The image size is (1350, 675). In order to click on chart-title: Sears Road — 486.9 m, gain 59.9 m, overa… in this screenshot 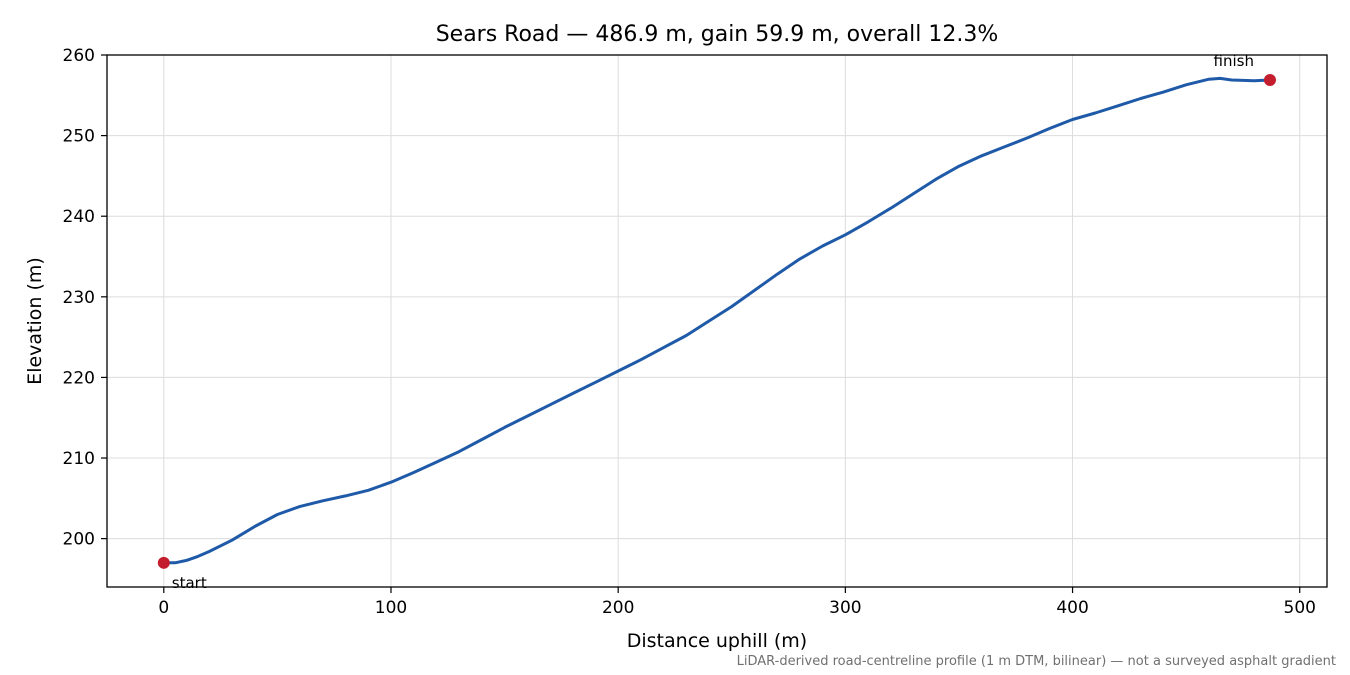, I will do `click(717, 34)`.